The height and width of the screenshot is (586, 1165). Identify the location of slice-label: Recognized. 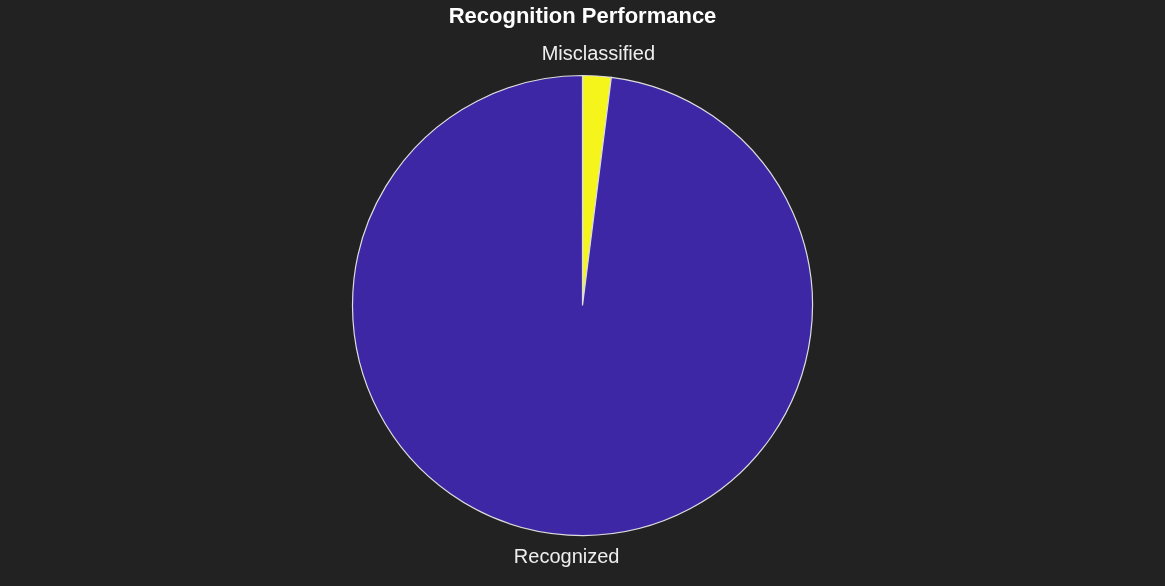
(566, 556).